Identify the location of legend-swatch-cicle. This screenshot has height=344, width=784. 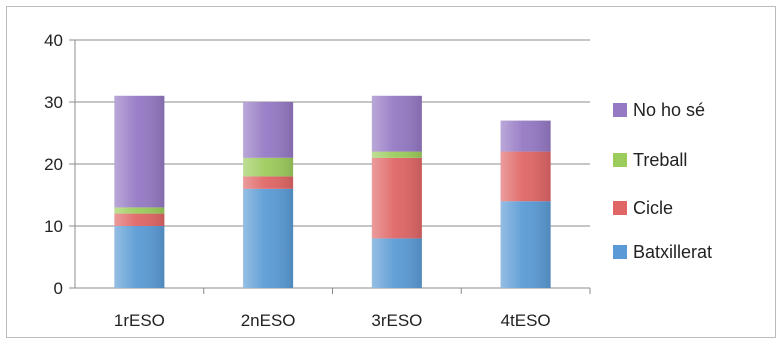
(620, 208).